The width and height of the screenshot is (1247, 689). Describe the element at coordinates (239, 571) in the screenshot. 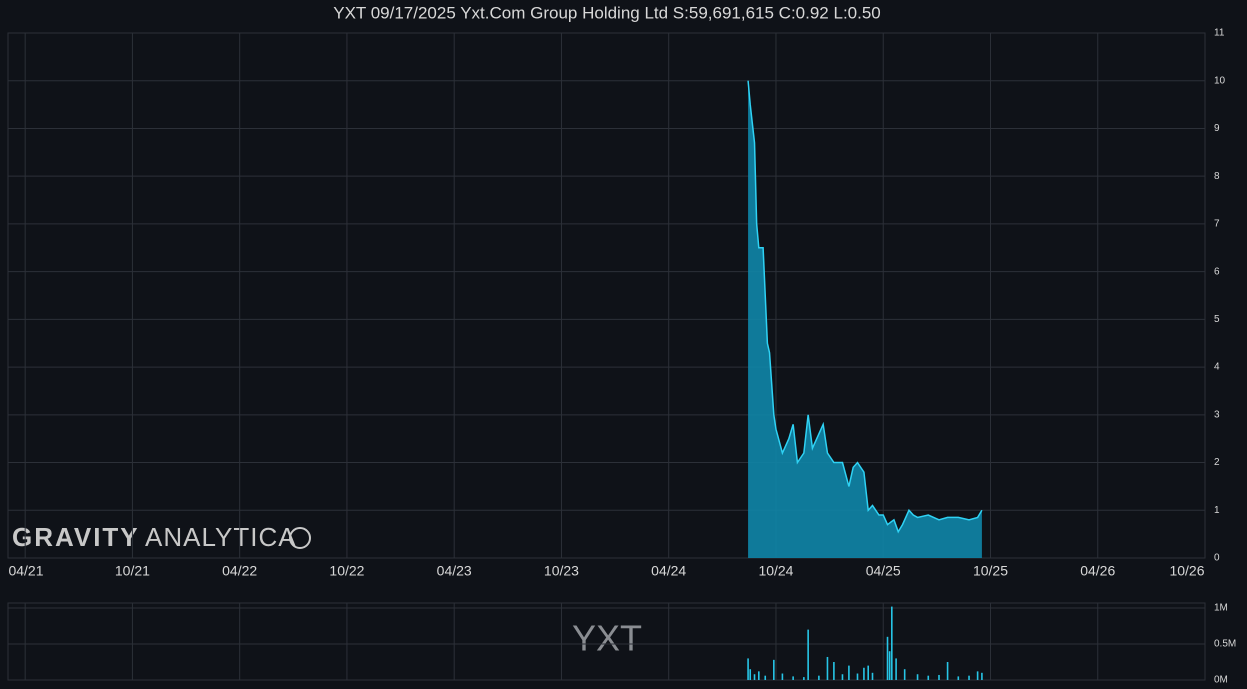

I see `x-tick-label: 04/22` at that location.